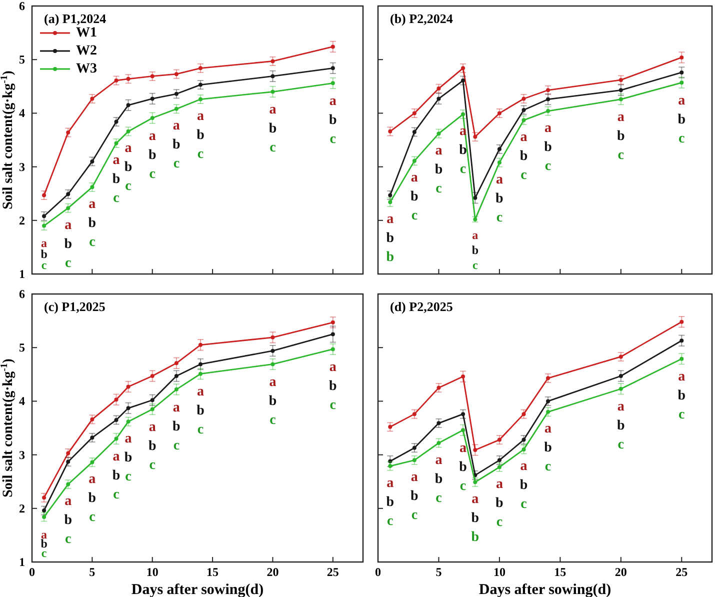  I want to click on y-tick-label: 3, so click(22, 167).